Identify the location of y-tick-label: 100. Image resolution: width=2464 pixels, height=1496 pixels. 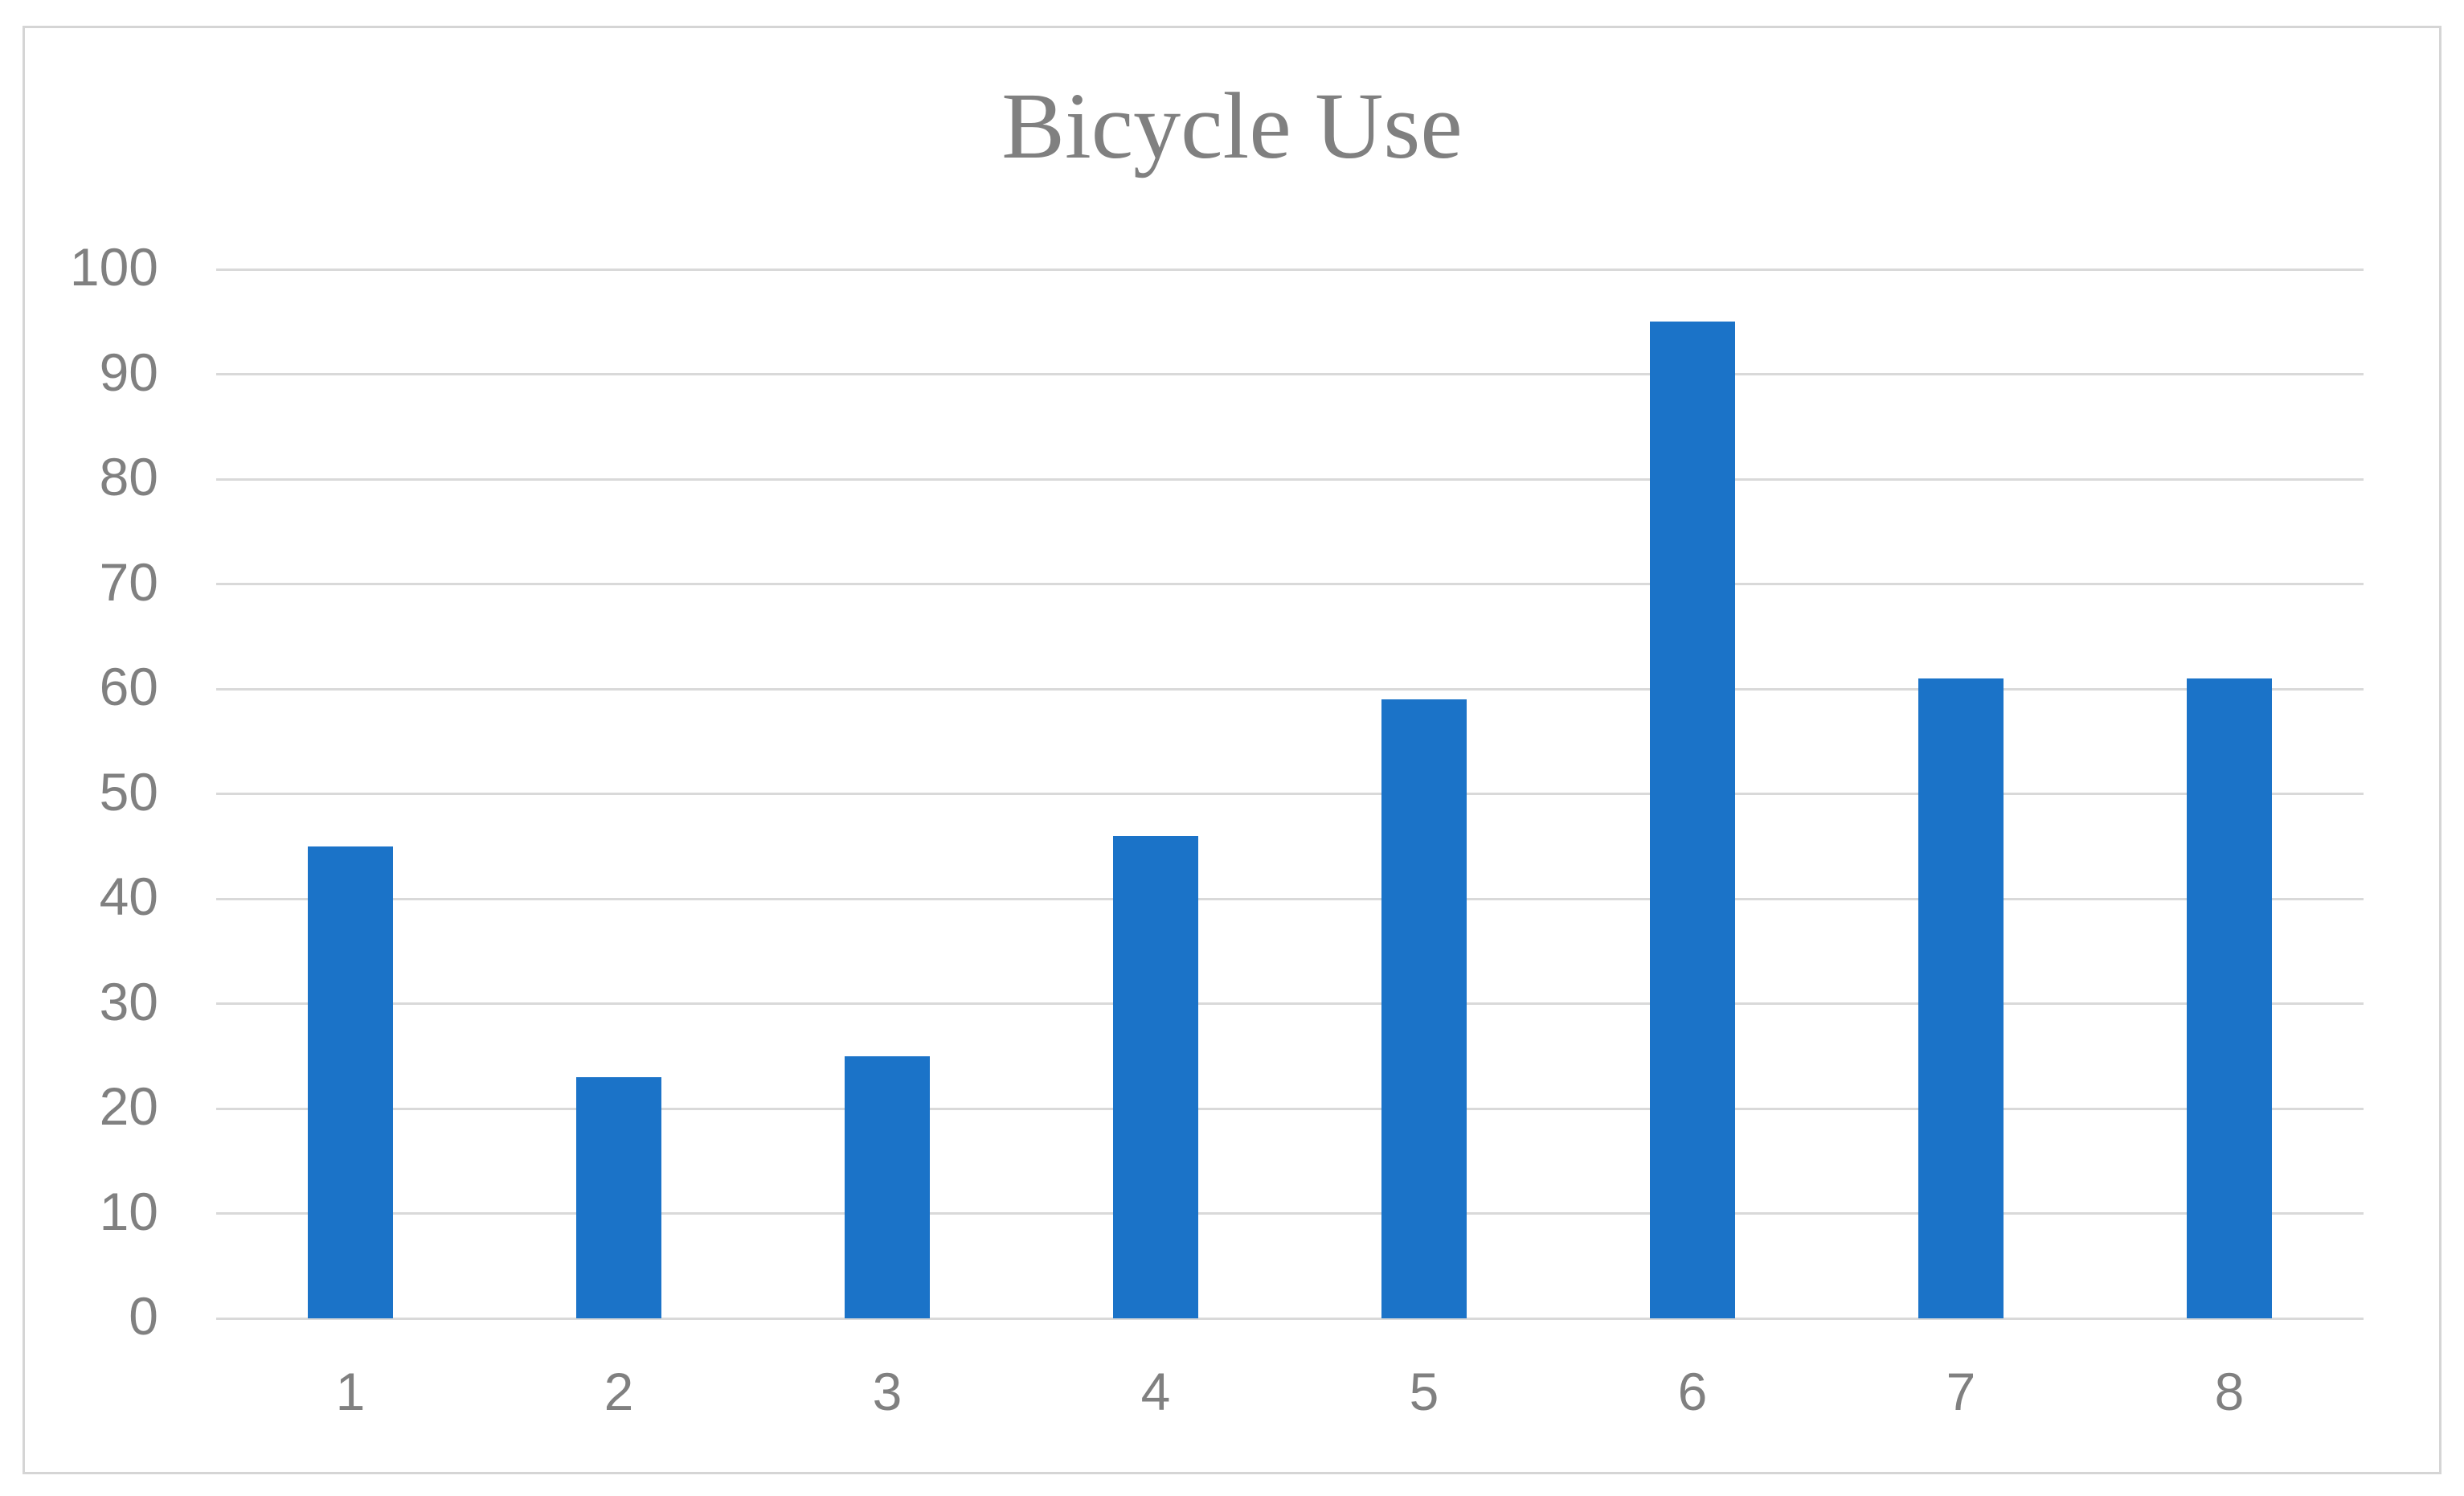
(114, 267).